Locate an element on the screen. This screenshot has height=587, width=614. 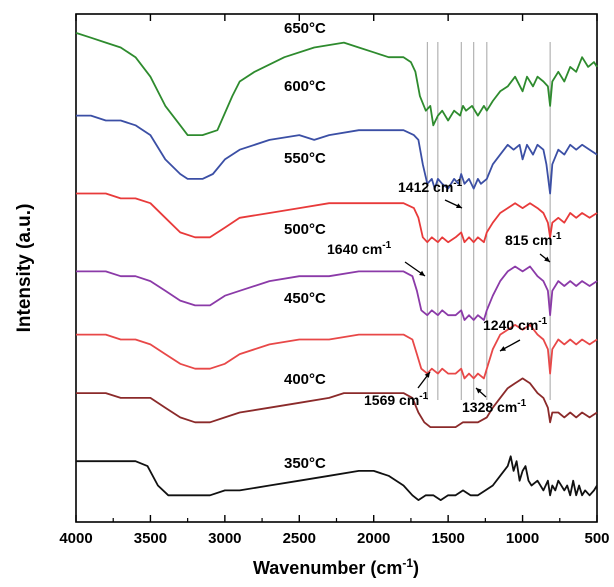
series-label: 350°C is located at coordinates (305, 463).